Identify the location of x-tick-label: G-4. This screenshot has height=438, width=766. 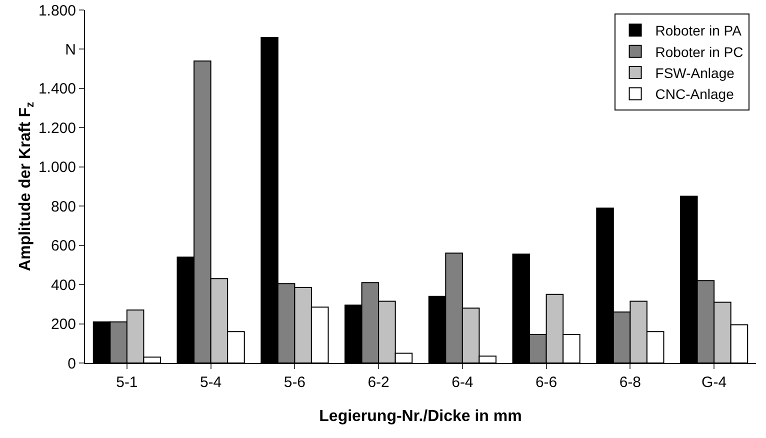
(714, 382).